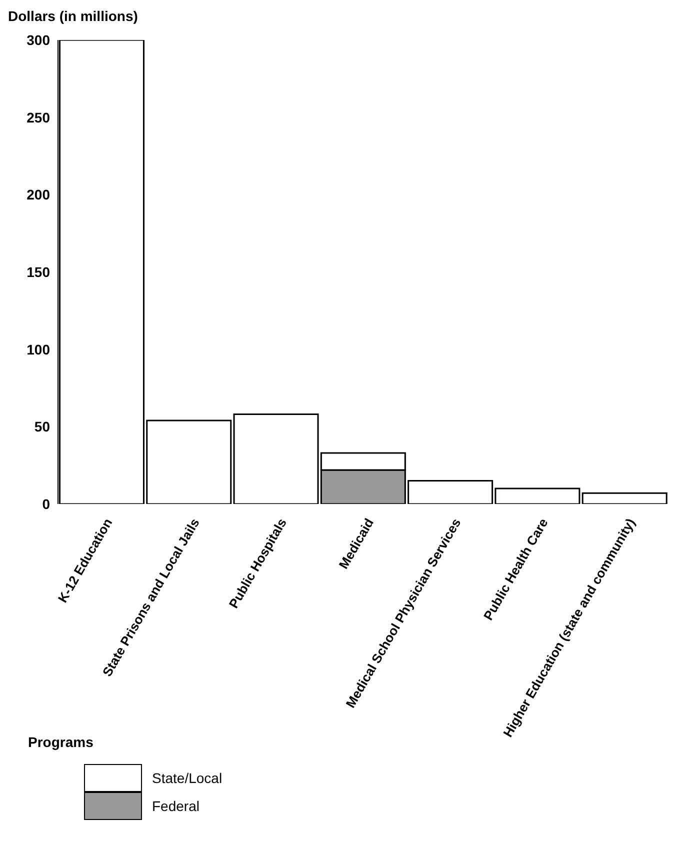  Describe the element at coordinates (38, 194) in the screenshot. I see `y-tick-label: 200` at that location.